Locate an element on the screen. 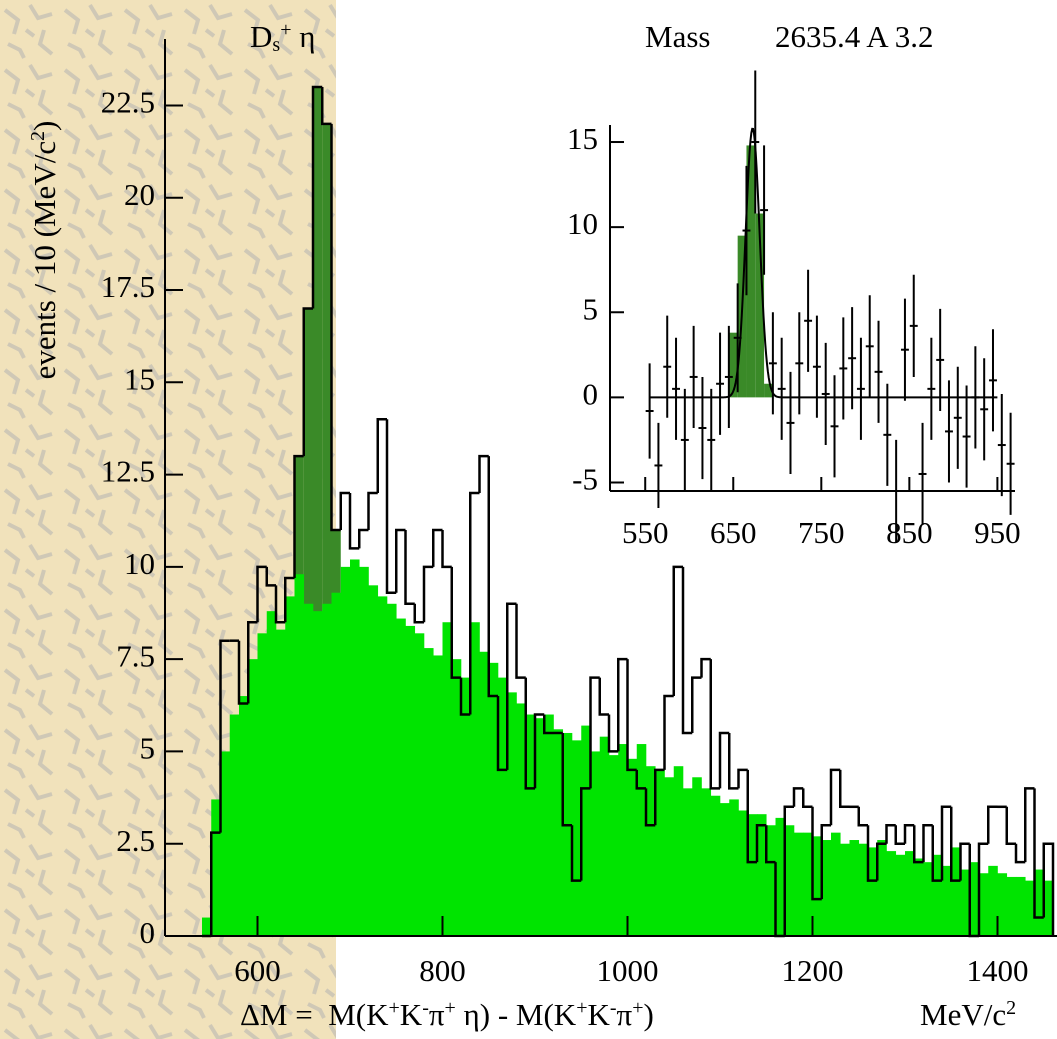 This screenshot has height=1039, width=1057. chart-title: Ds+ η is located at coordinates (282, 37).